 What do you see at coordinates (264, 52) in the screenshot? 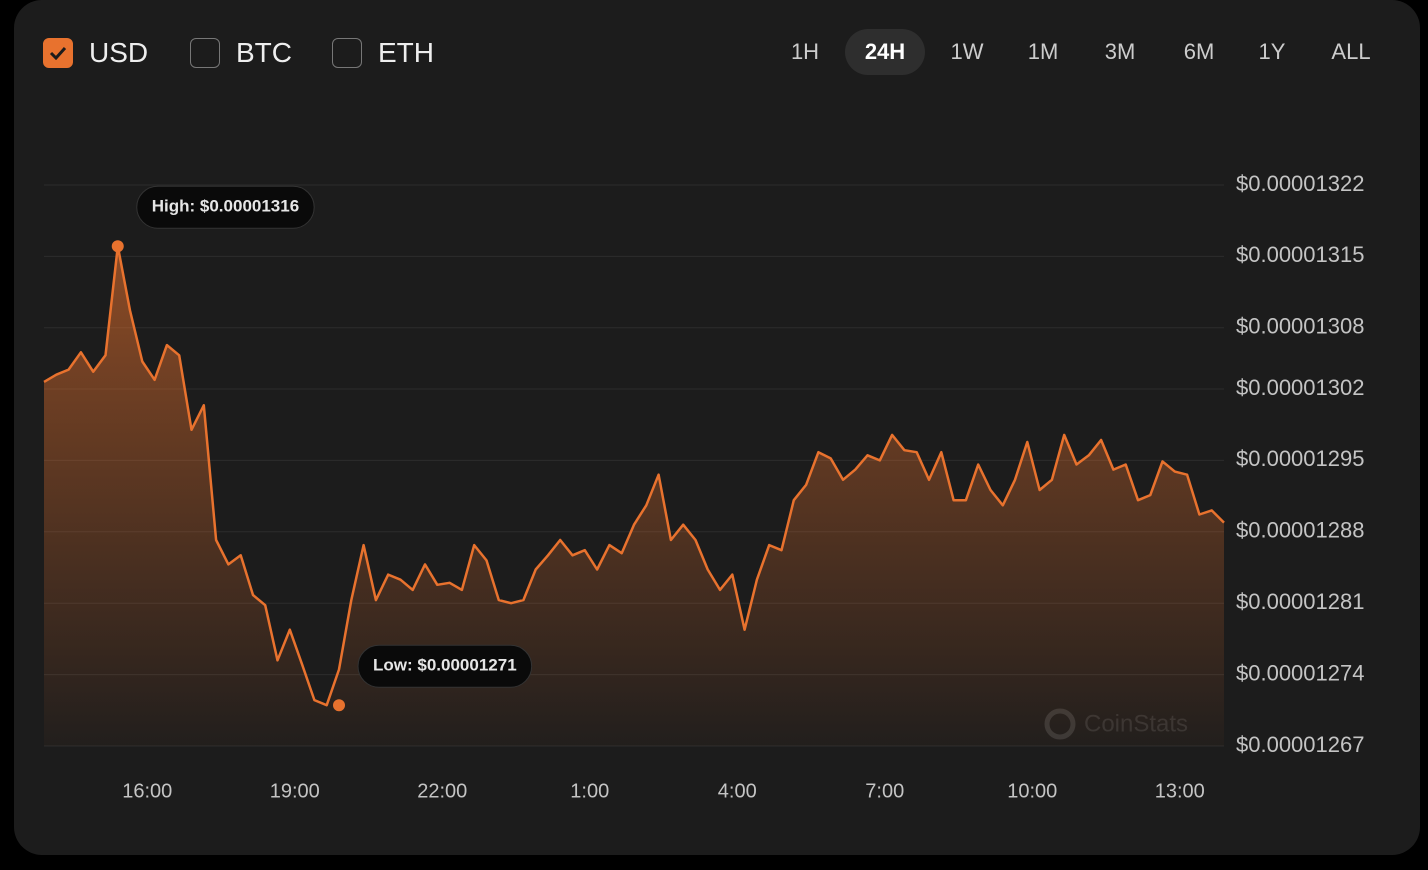
I see `currency-label: BTC` at bounding box center [264, 52].